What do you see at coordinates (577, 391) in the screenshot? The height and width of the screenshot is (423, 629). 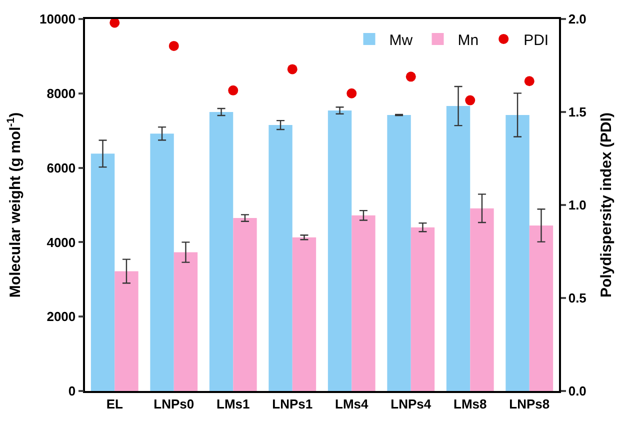 I see `y2-tick-label: 0.0` at bounding box center [577, 391].